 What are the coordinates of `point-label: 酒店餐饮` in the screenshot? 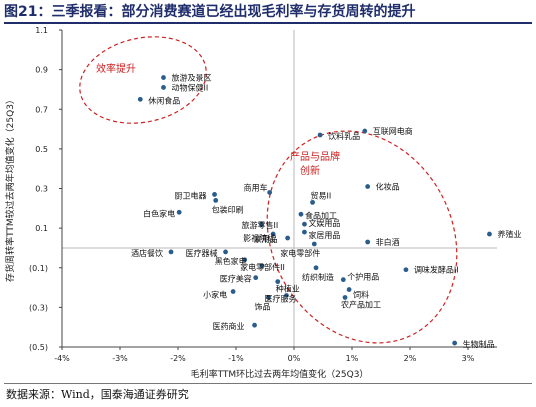 It's located at (147, 253).